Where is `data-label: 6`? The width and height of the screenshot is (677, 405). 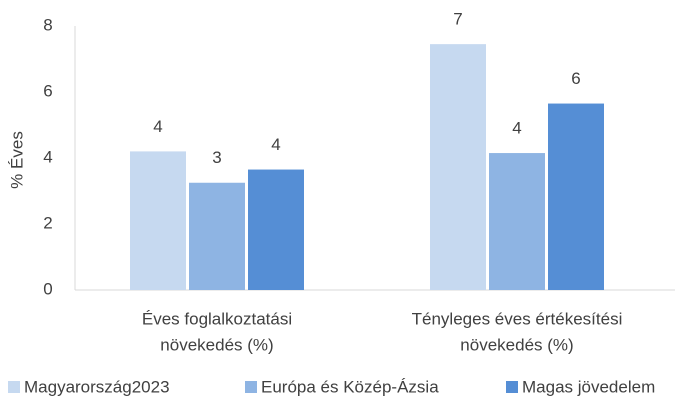
data-label: 6 is located at coordinates (575, 78).